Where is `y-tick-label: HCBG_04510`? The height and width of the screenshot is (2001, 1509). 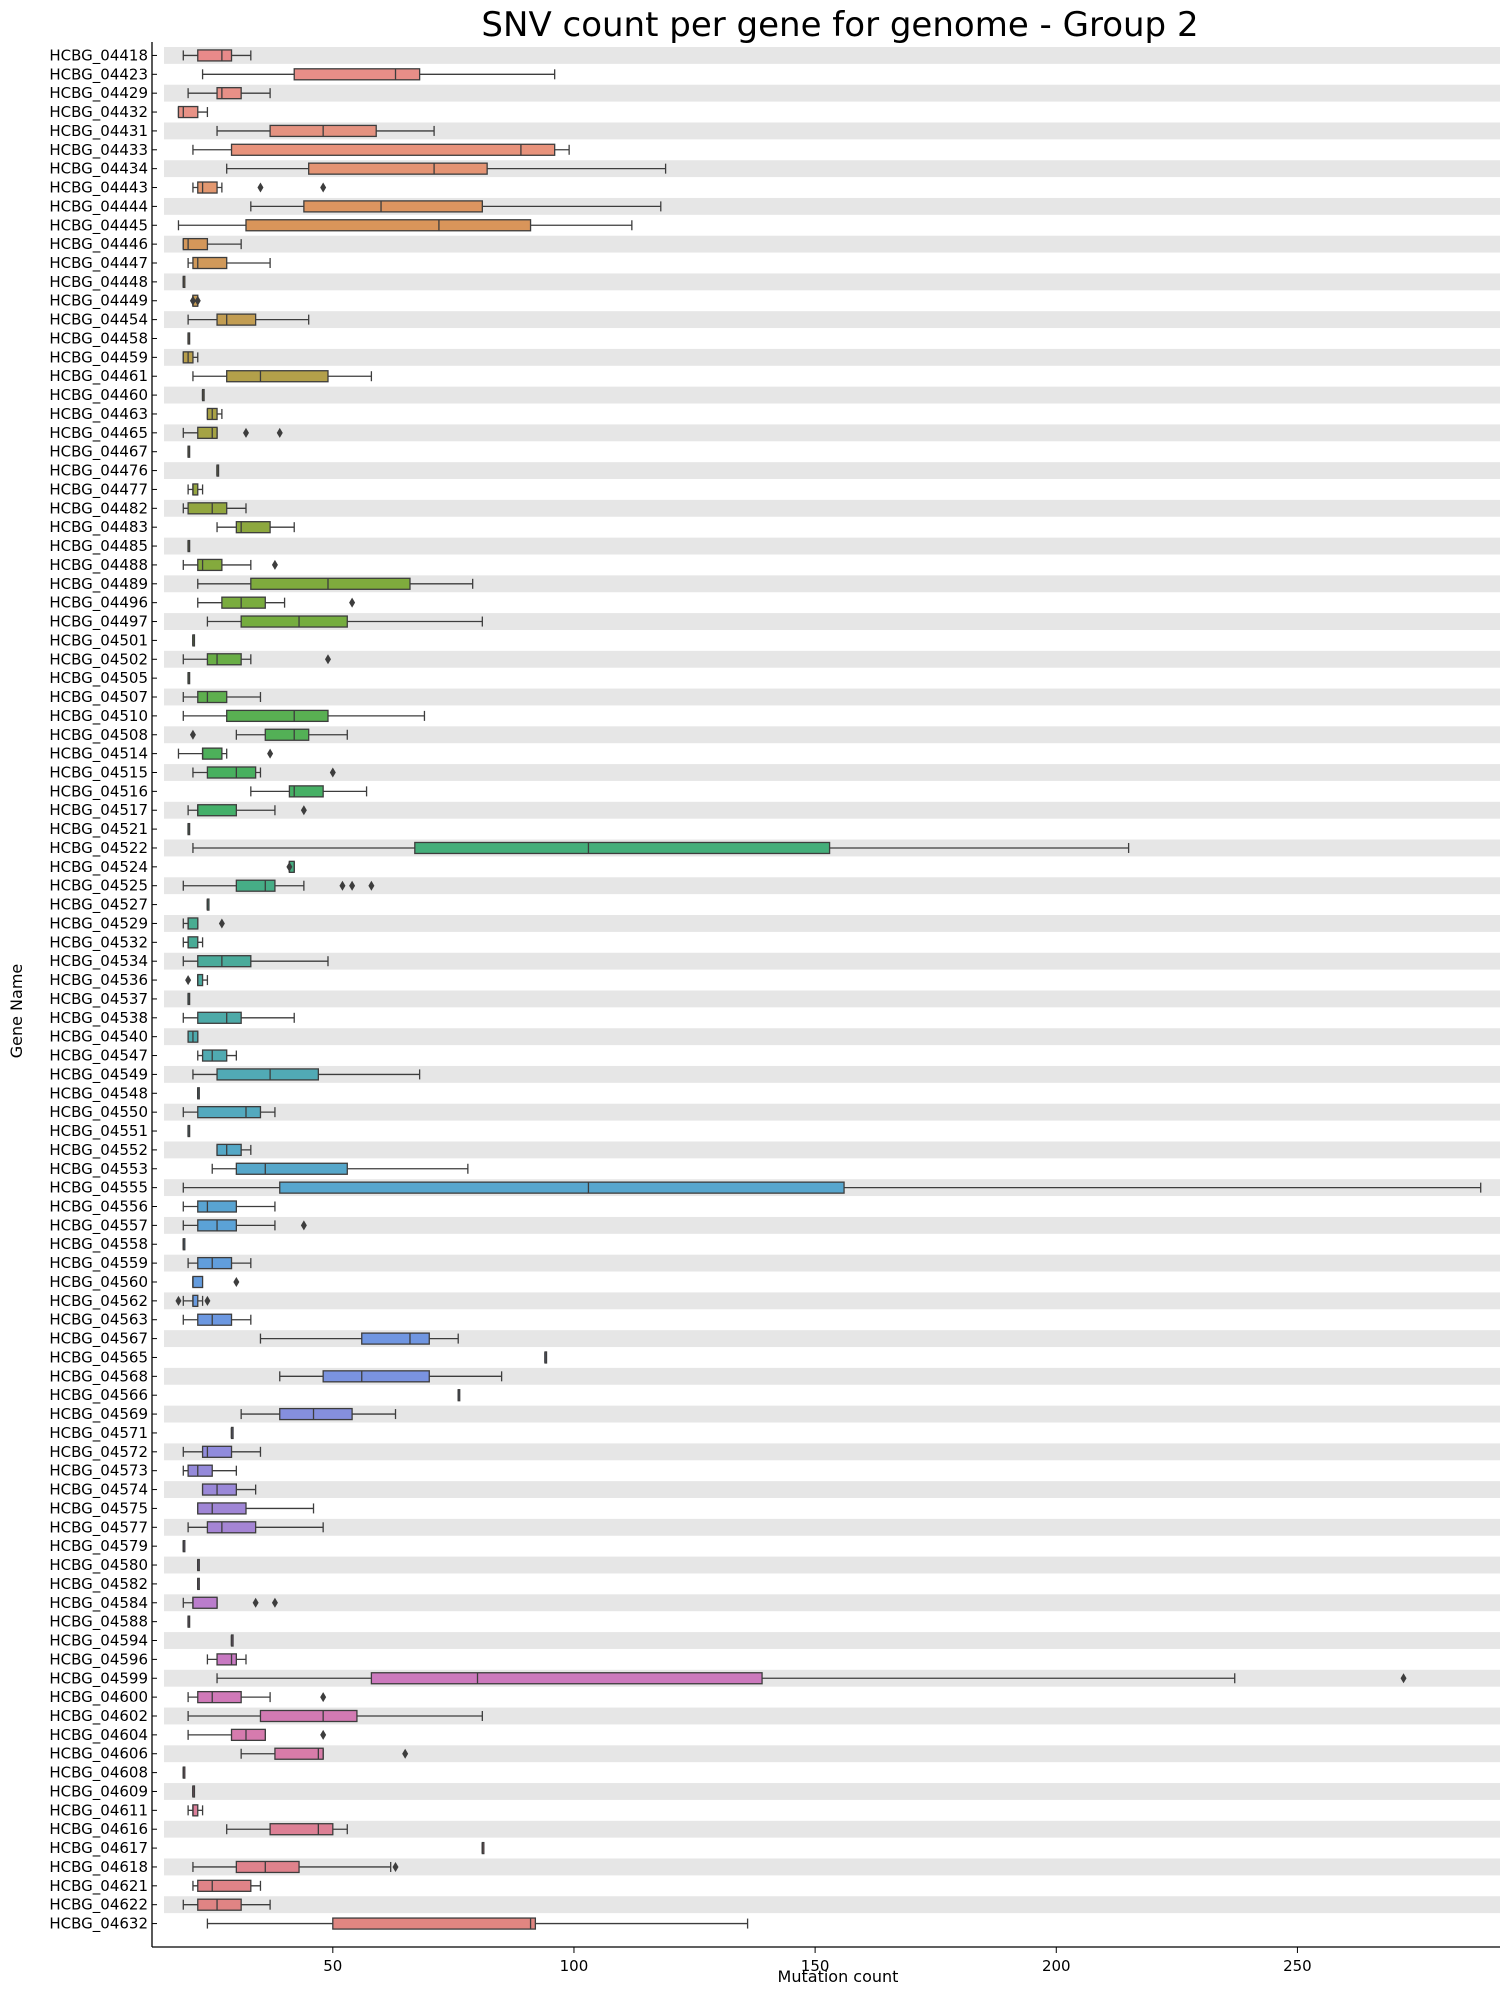 y-tick-label: HCBG_04510 is located at coordinates (98, 716).